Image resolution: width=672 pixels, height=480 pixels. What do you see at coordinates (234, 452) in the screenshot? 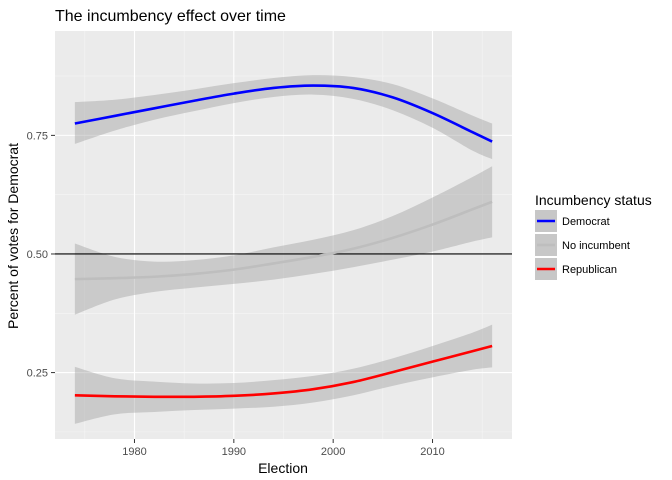
I see `x-tick-label: 1990` at bounding box center [234, 452].